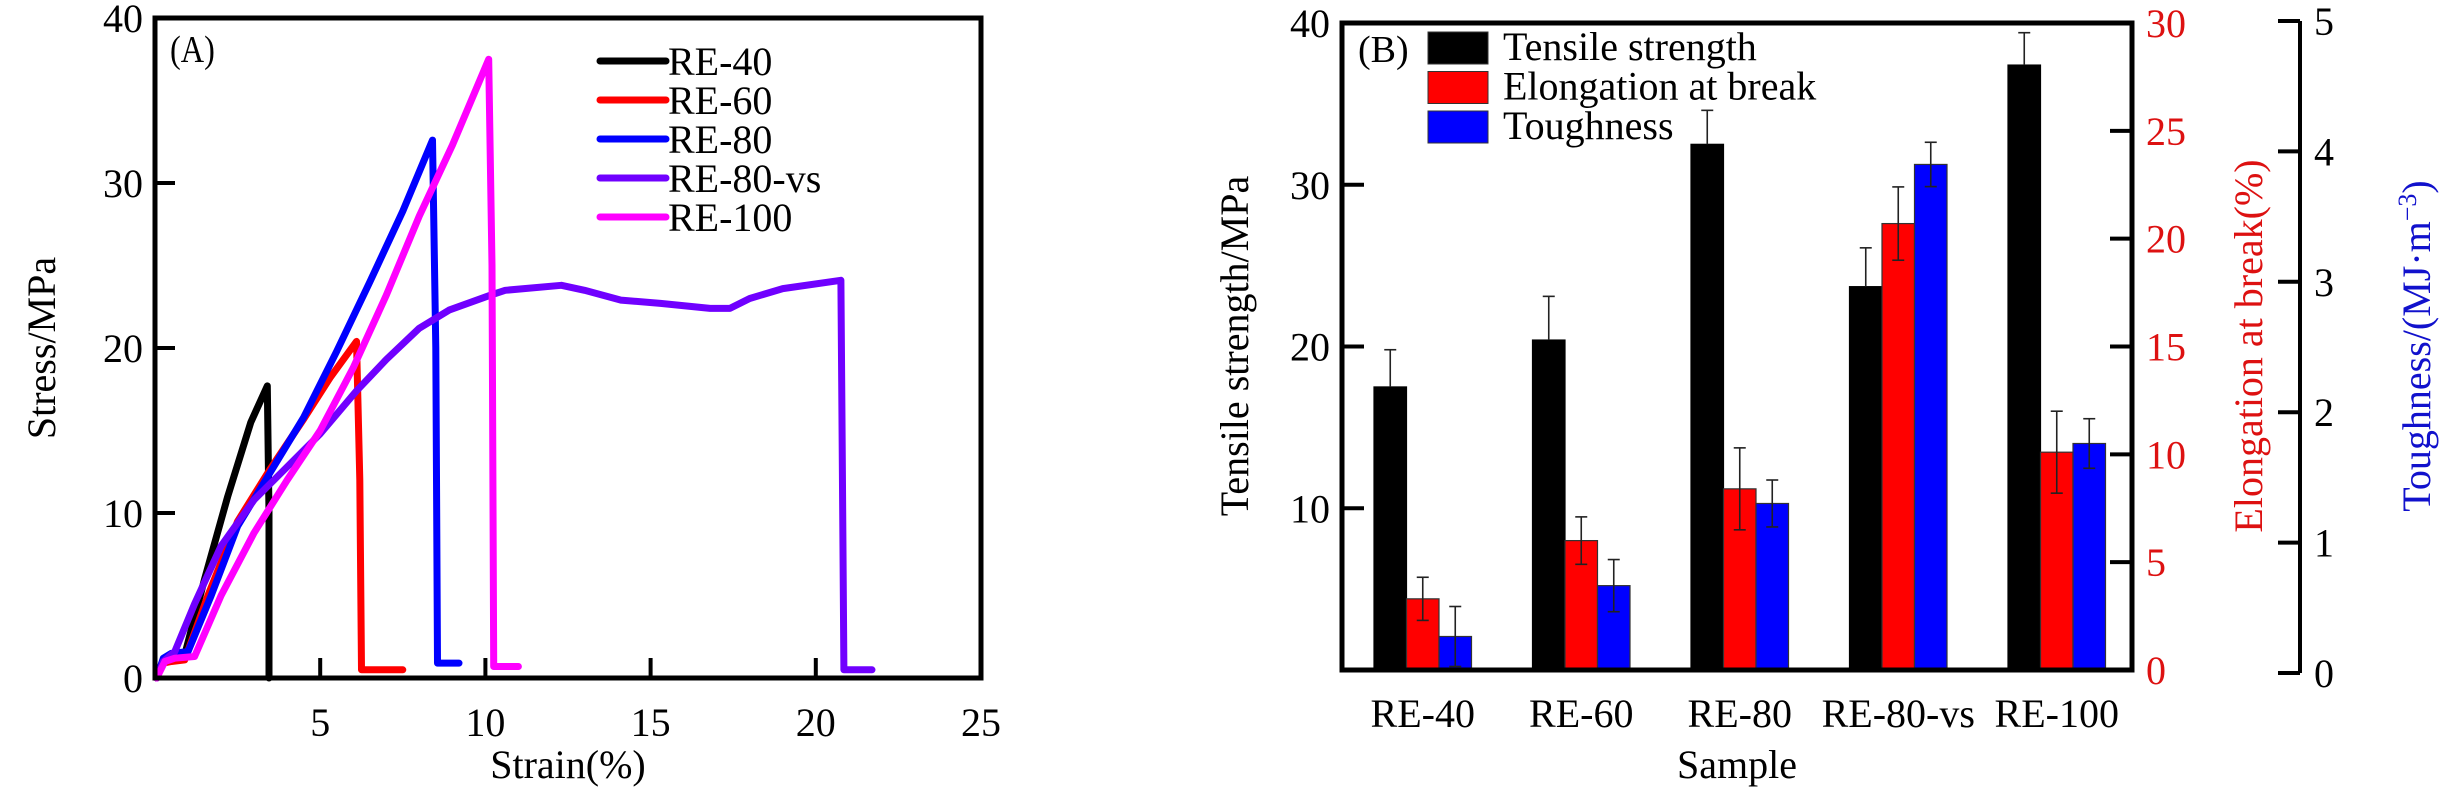  I want to click on a-legend-label: RE-100, so click(730, 217).